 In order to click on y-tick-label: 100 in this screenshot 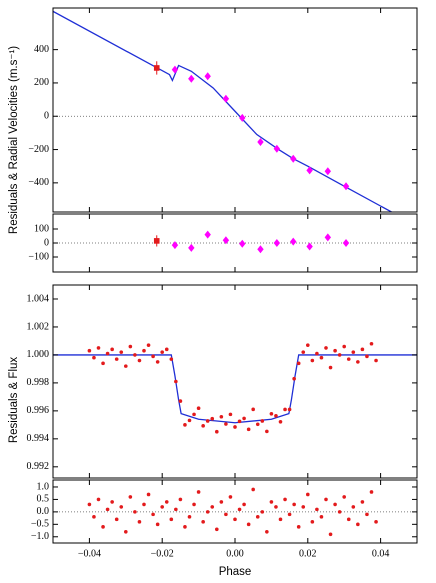, I will do `click(41, 228)`.